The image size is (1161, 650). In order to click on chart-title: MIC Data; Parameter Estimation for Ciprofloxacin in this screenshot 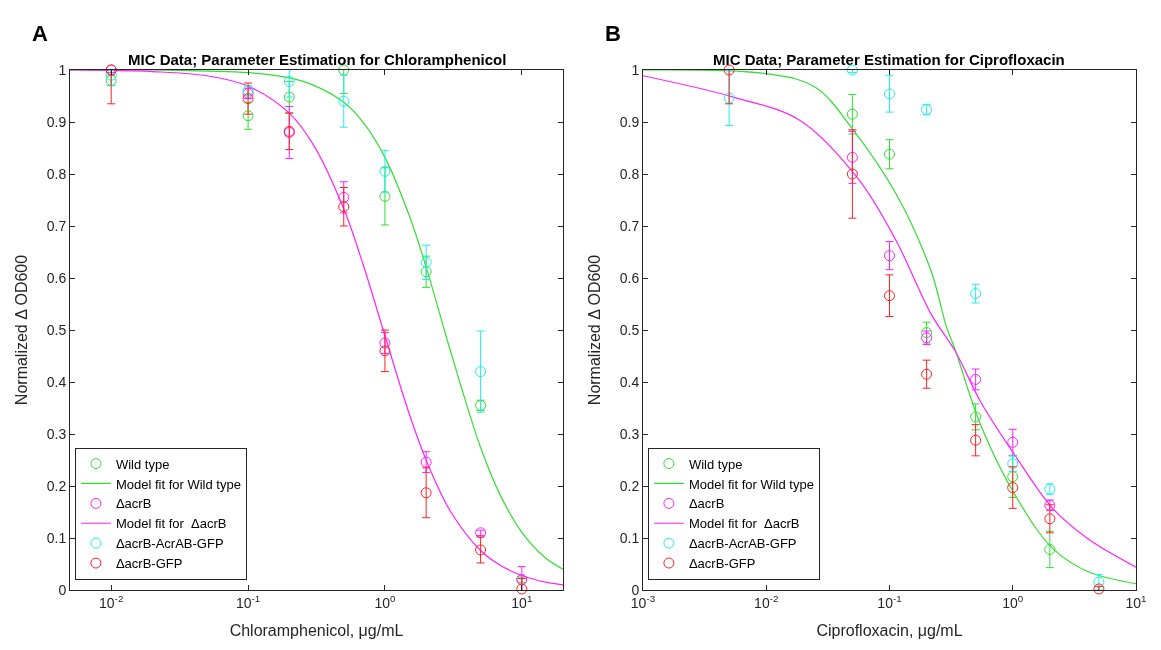, I will do `click(889, 59)`.